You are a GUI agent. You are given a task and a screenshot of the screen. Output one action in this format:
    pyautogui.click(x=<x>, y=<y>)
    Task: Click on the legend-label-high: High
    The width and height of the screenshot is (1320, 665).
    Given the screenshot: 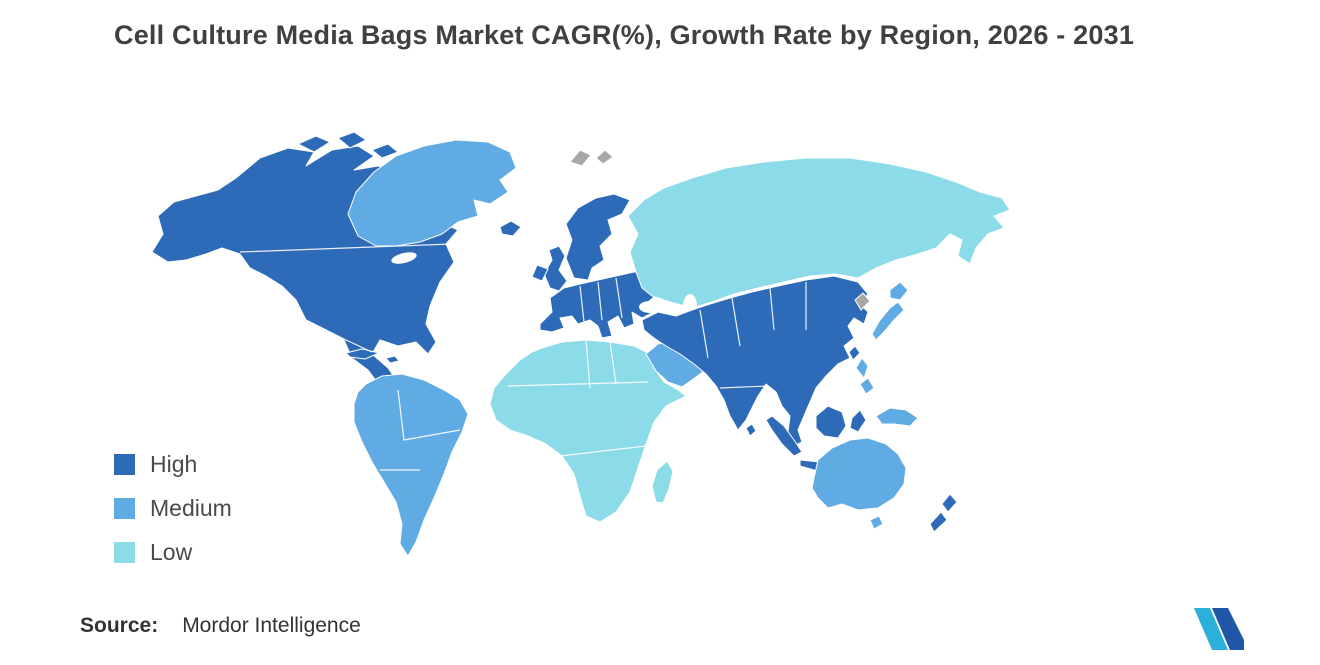 What is the action you would take?
    pyautogui.click(x=174, y=464)
    